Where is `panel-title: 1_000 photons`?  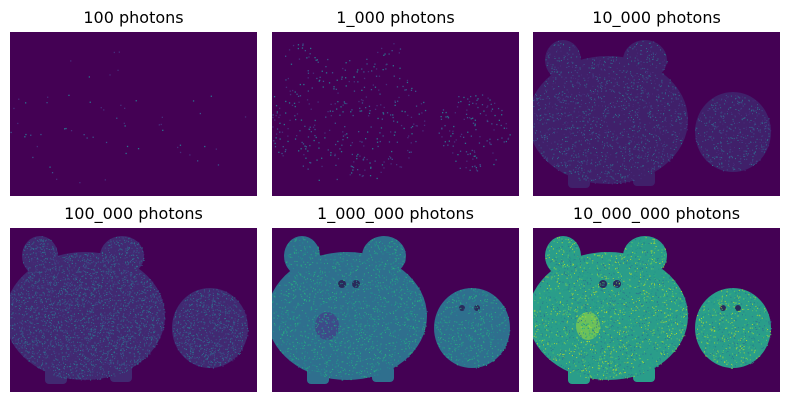 panel-title: 1_000 photons is located at coordinates (395, 17).